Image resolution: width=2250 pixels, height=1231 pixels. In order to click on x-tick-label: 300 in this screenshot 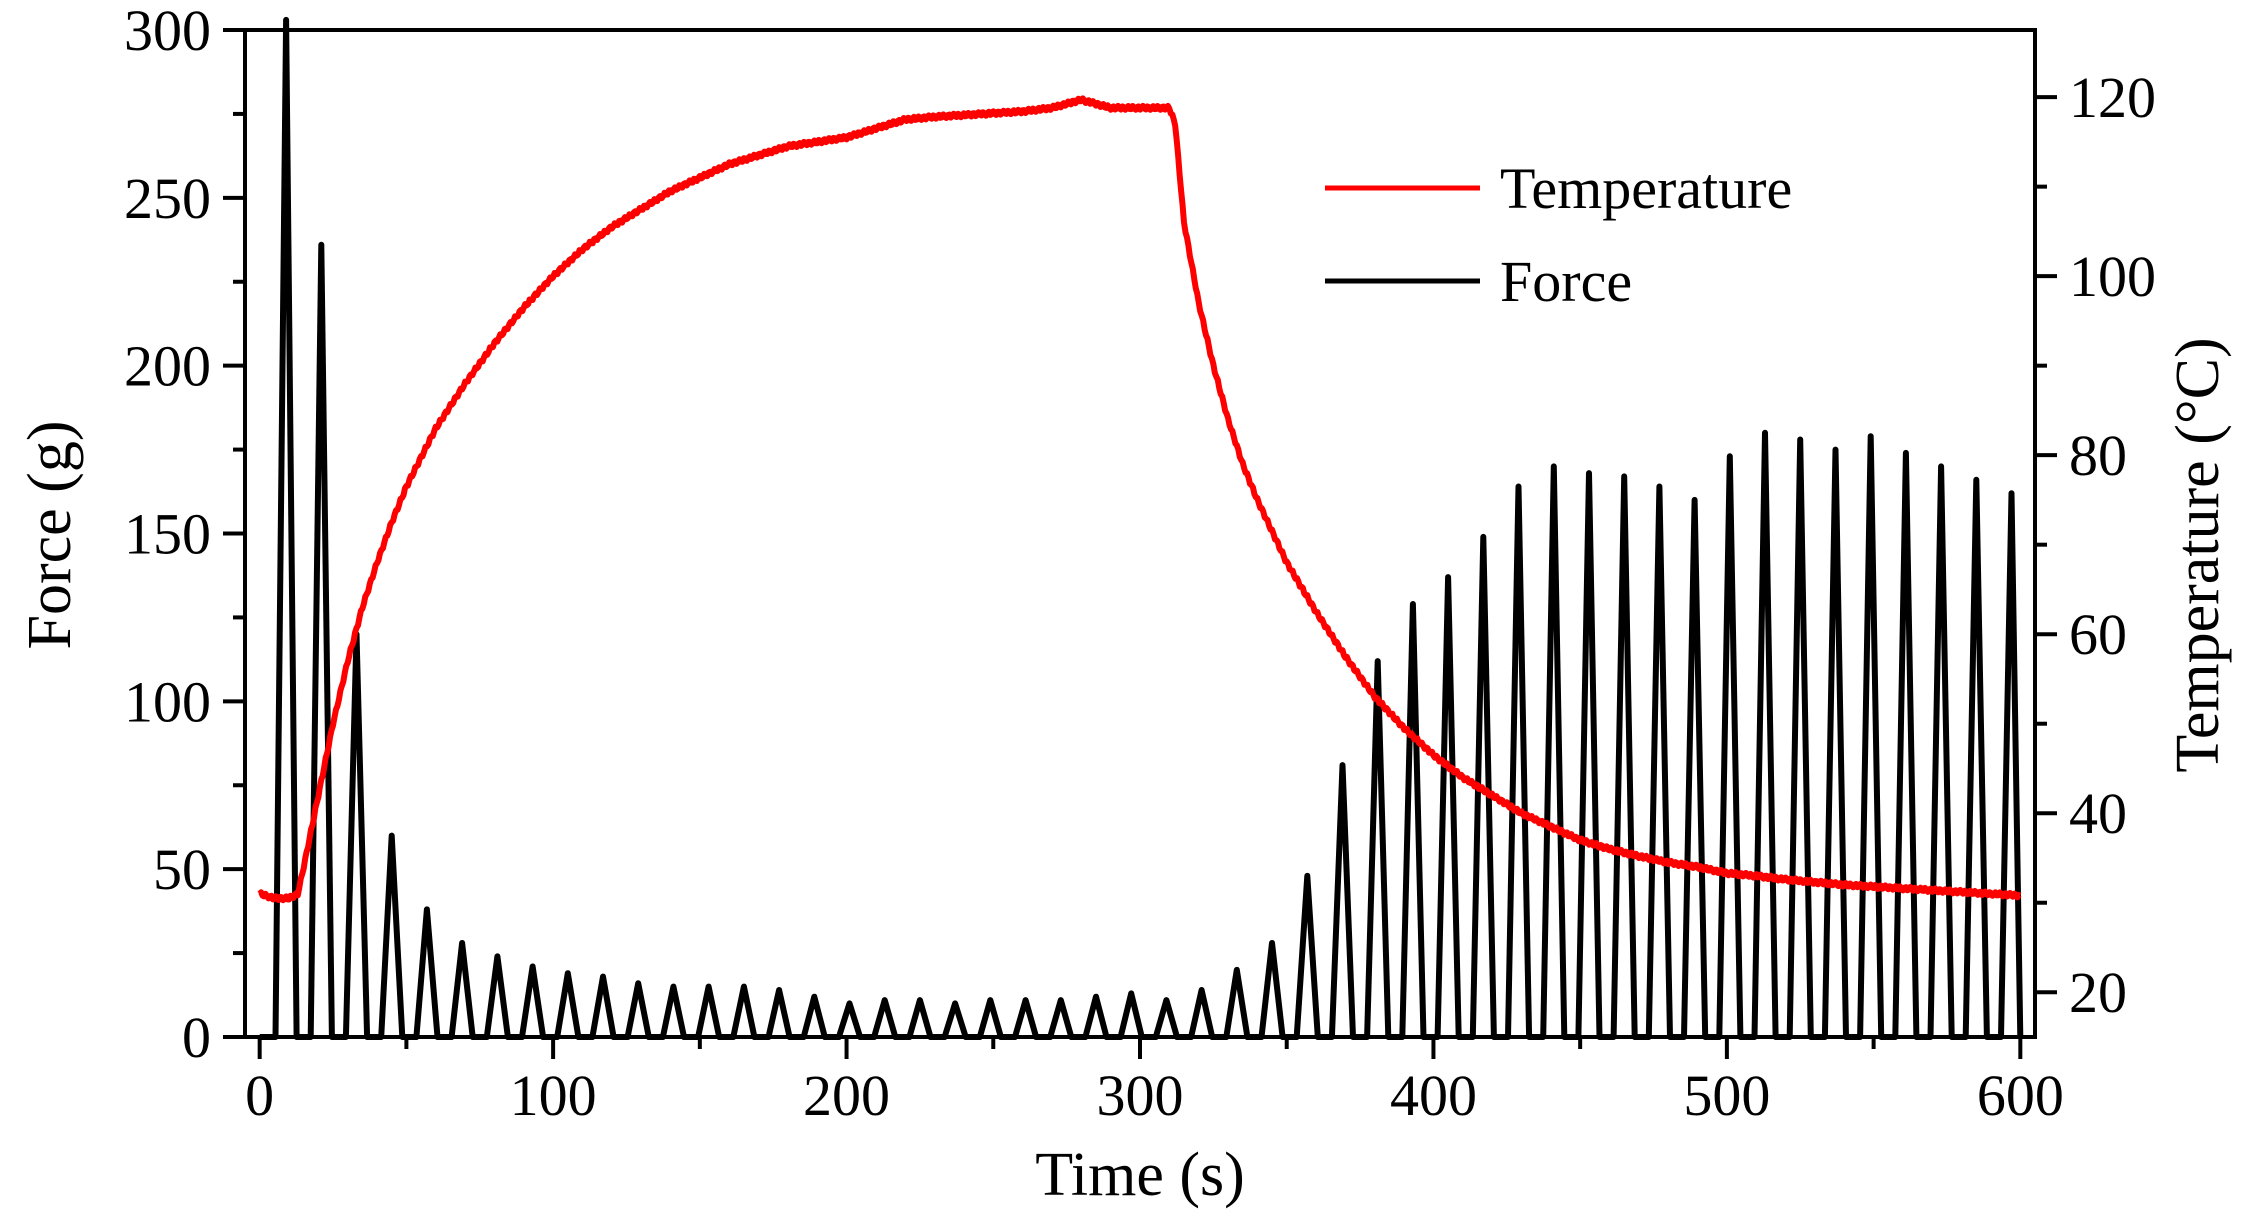, I will do `click(1140, 1095)`.